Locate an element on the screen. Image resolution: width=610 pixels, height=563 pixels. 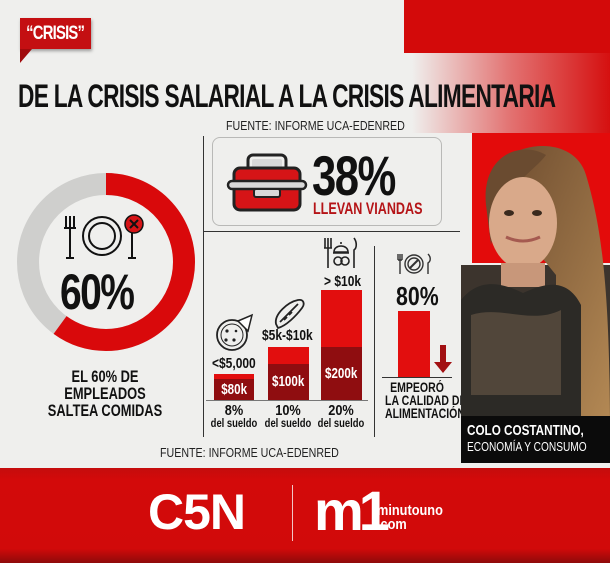
bar-baseline is located at coordinates (287, 400).